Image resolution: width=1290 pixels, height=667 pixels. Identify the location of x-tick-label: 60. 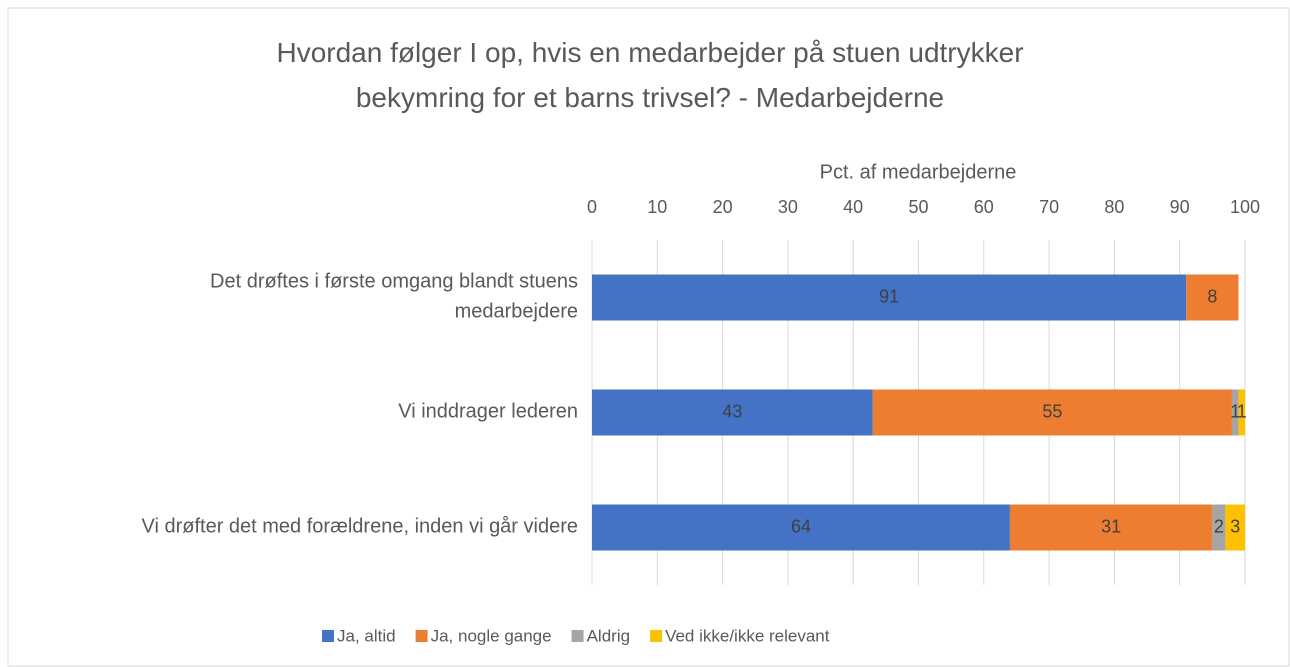
(984, 207).